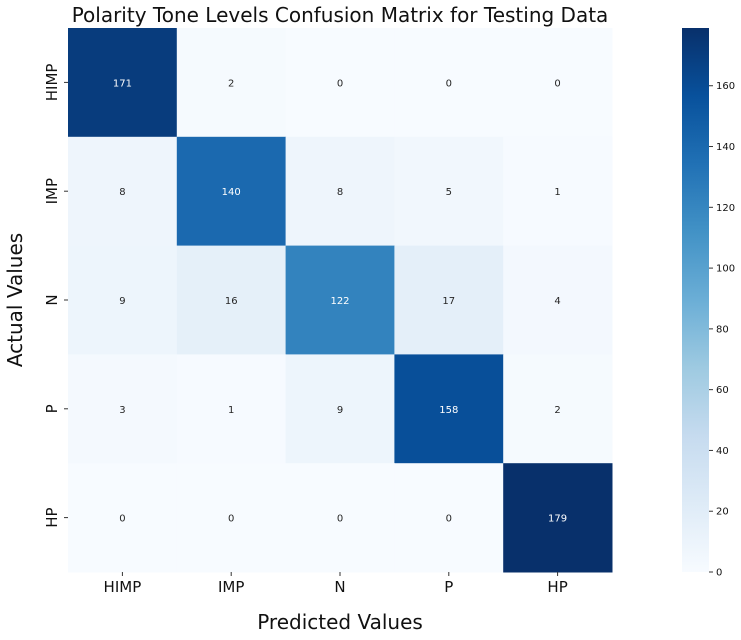 This screenshot has height=640, width=741. I want to click on cell-value-label: 179, so click(557, 519).